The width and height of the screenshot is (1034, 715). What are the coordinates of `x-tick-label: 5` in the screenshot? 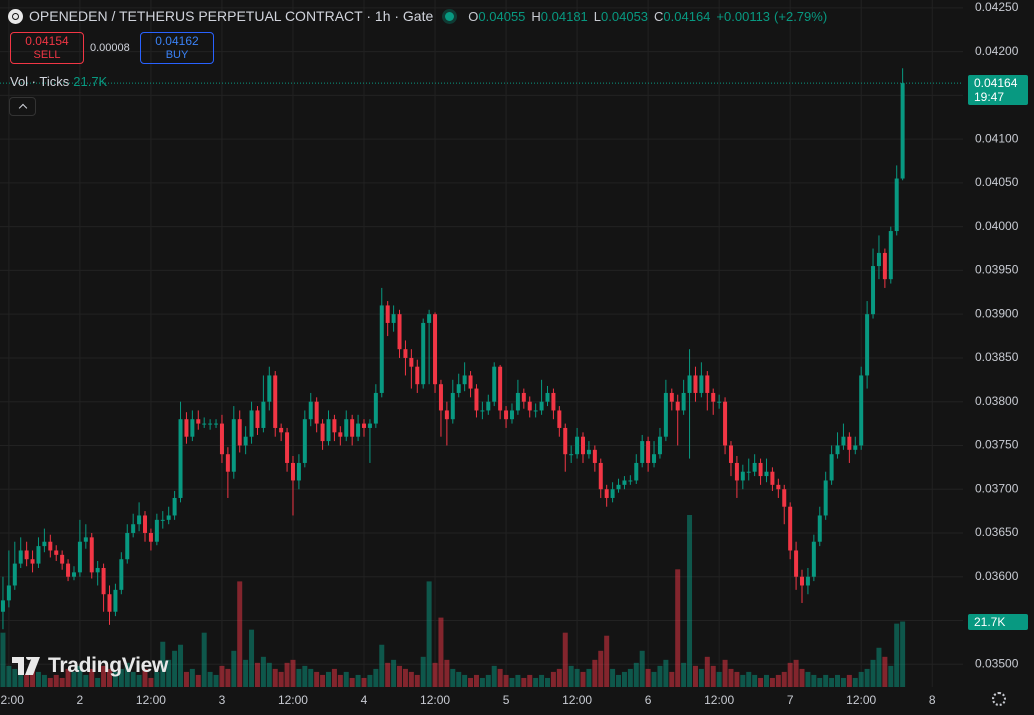 It's located at (506, 700).